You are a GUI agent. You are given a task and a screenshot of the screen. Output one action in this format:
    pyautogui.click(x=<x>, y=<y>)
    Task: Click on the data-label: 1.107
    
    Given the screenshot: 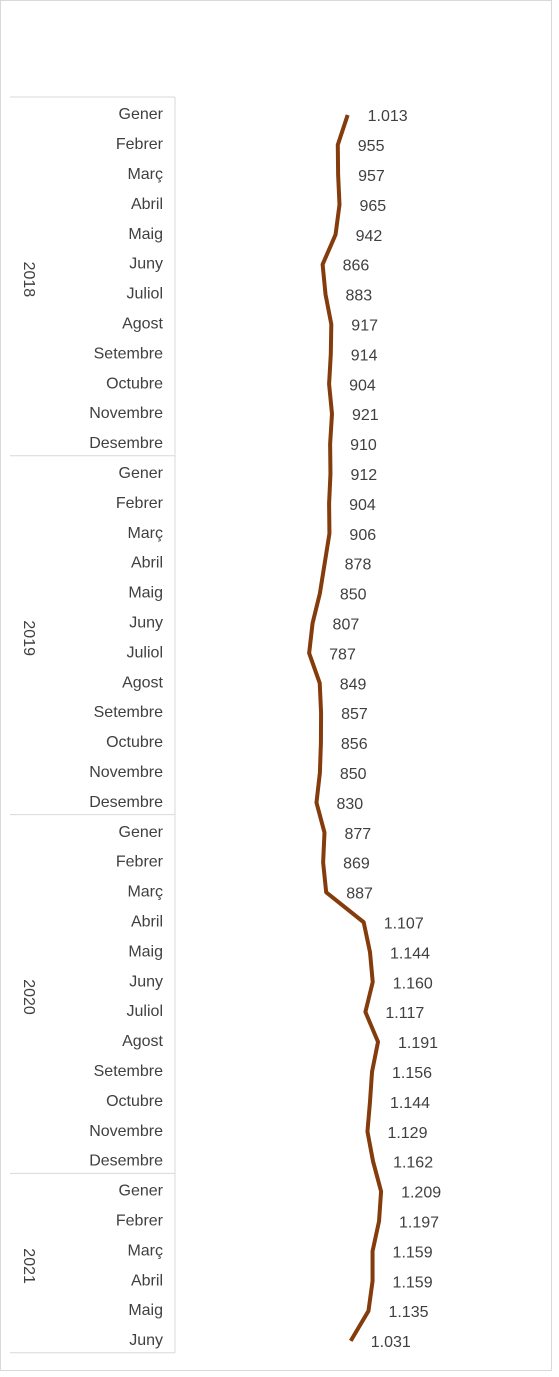 What is the action you would take?
    pyautogui.click(x=404, y=923)
    